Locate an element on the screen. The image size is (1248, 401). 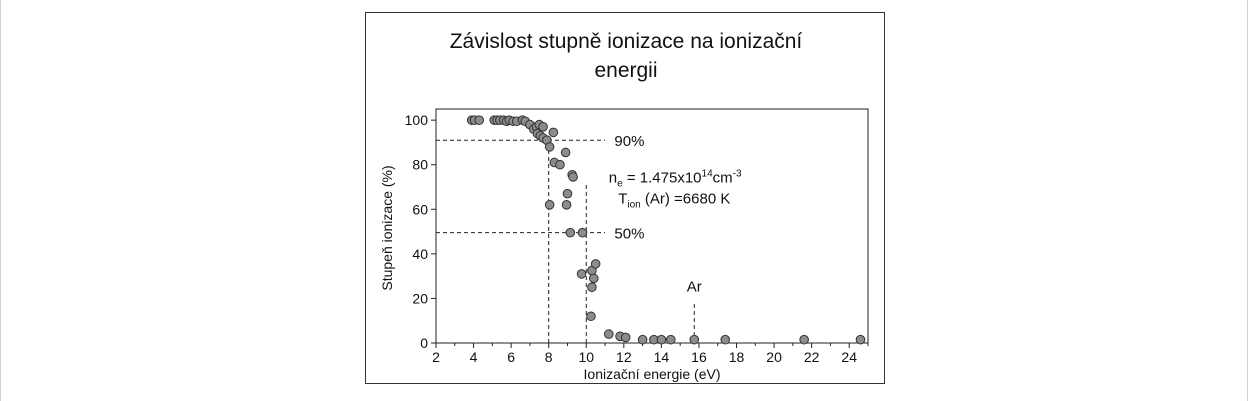
y-tick-label: 0 is located at coordinates (424, 343).